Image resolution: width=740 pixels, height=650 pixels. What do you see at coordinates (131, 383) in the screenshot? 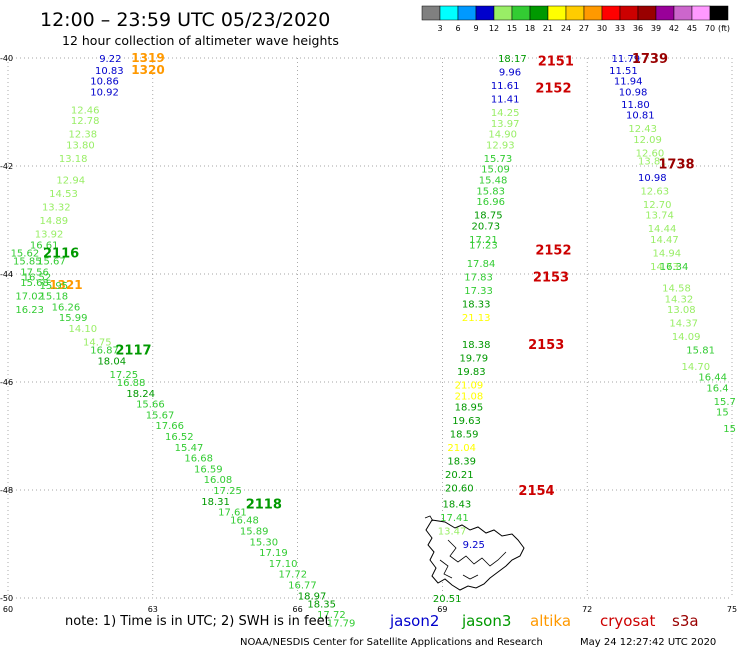
I see `wave-height-point: 16.88` at bounding box center [131, 383].